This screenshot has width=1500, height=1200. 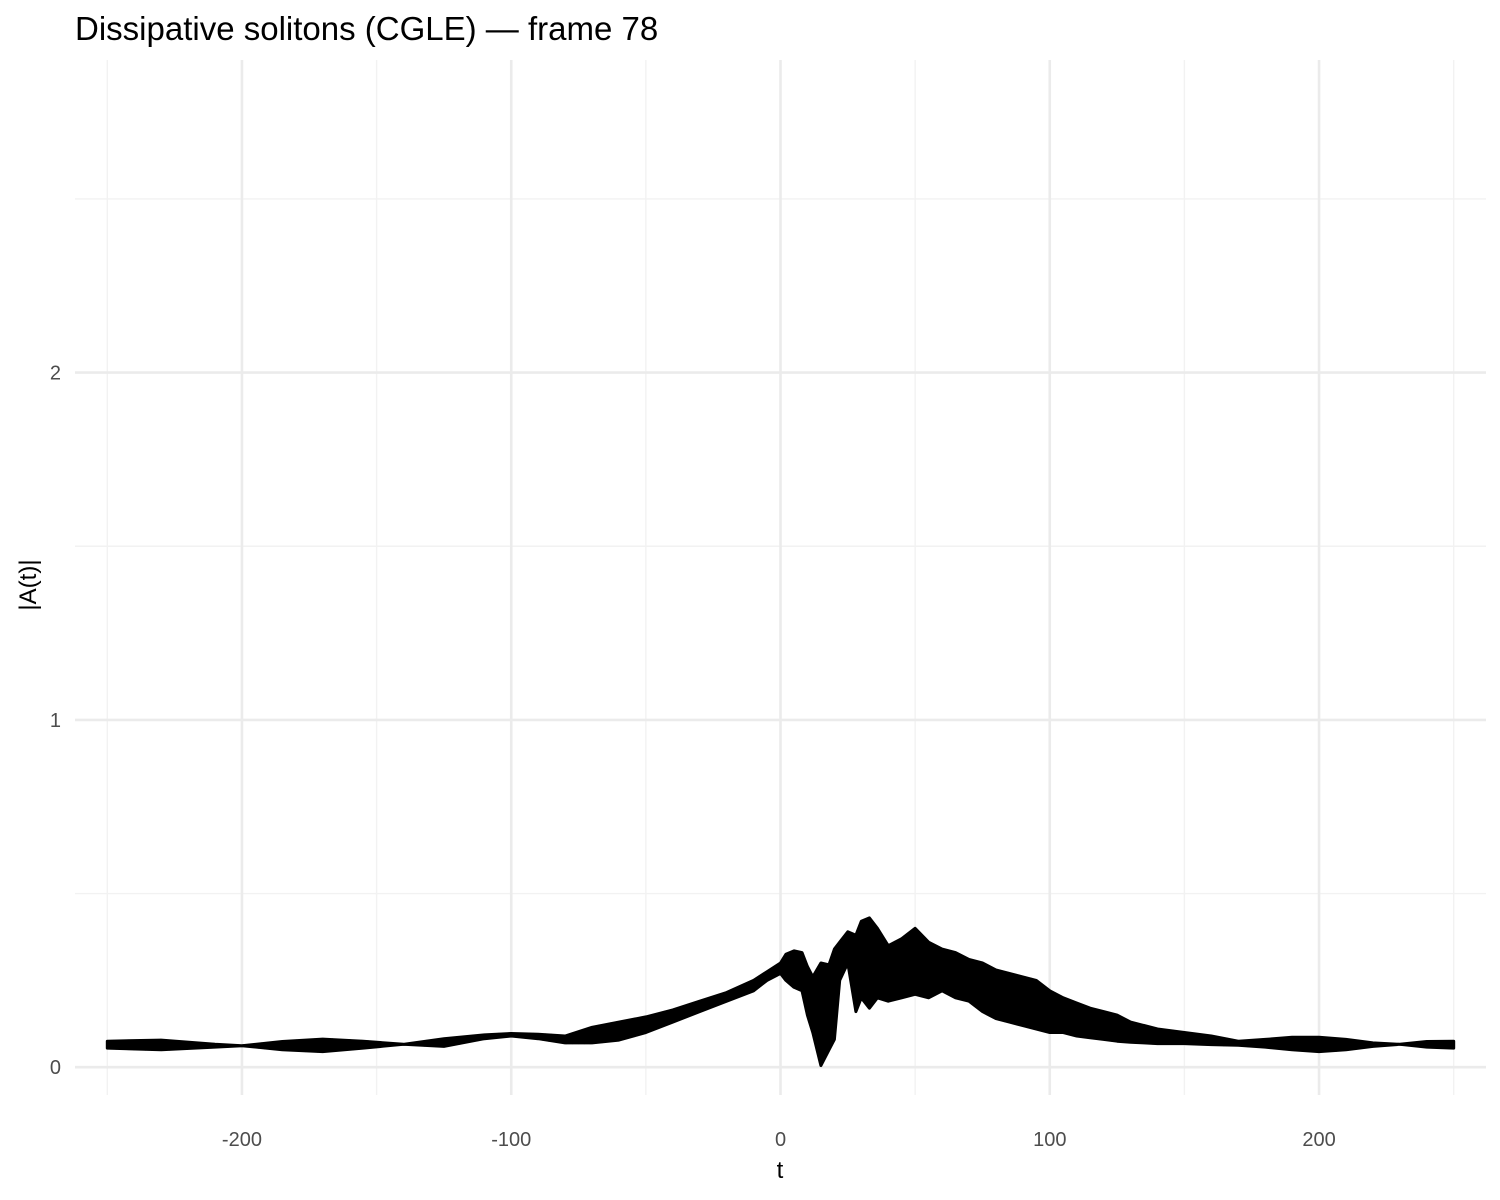 I want to click on y-axis-title: |A(t)|, so click(x=28, y=584).